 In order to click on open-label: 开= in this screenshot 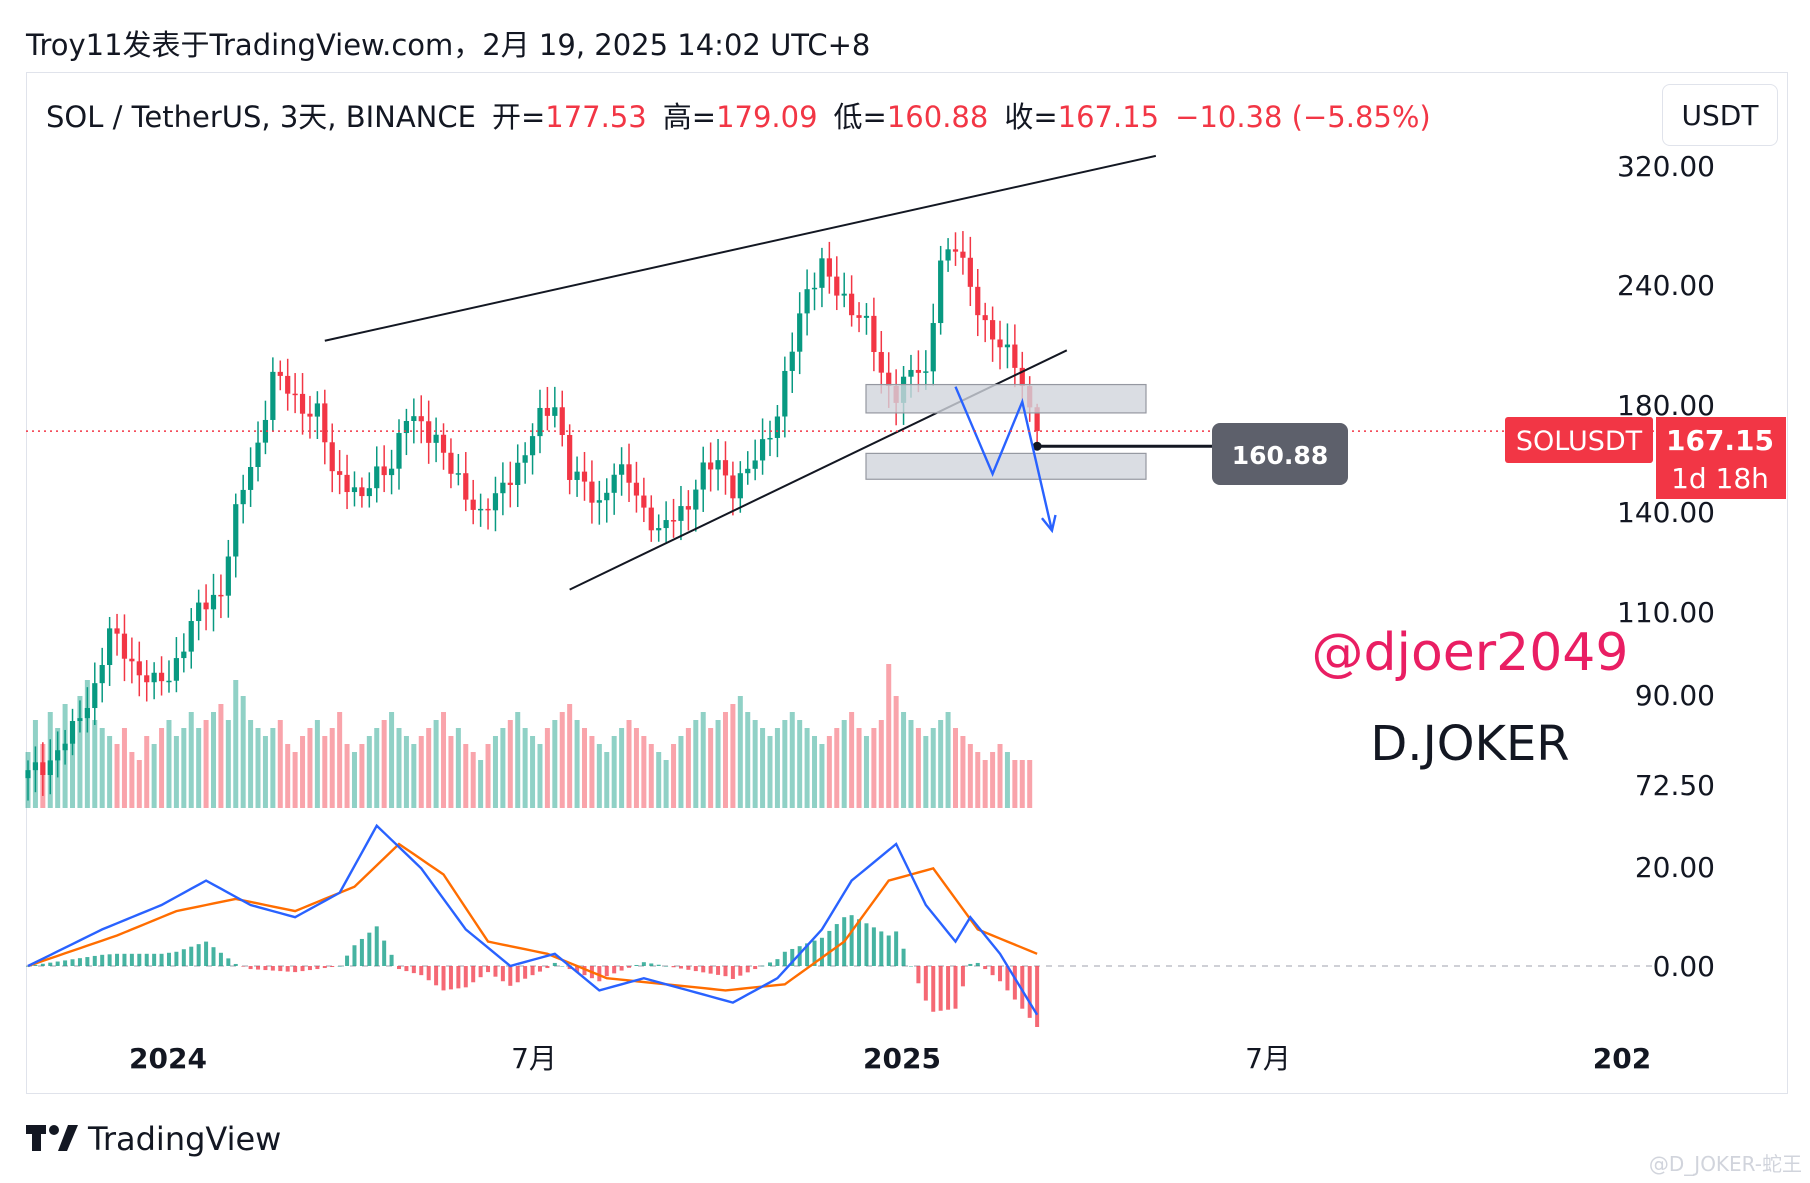, I will do `click(518, 117)`.